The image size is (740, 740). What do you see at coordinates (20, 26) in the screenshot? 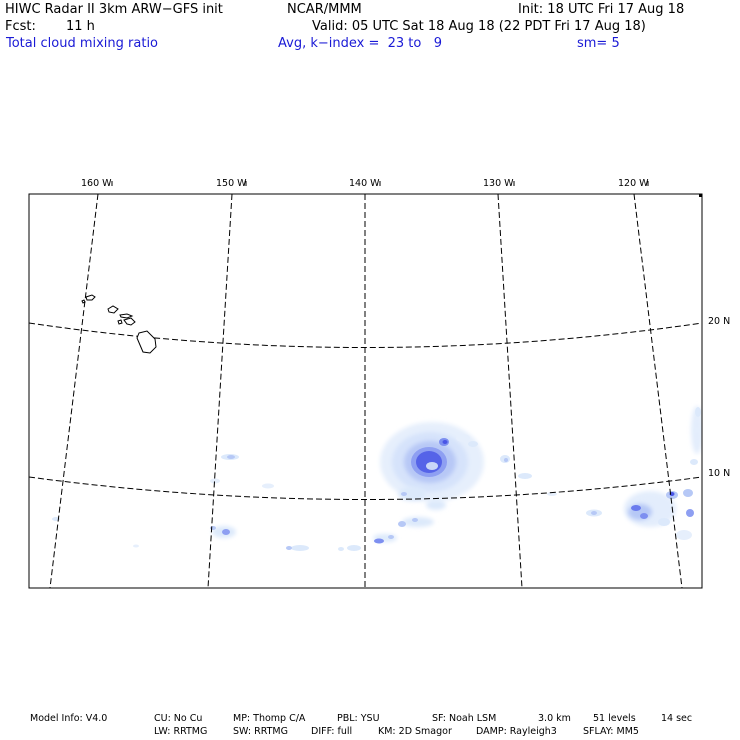
I see `forecast-label: Fcst:` at bounding box center [20, 26].